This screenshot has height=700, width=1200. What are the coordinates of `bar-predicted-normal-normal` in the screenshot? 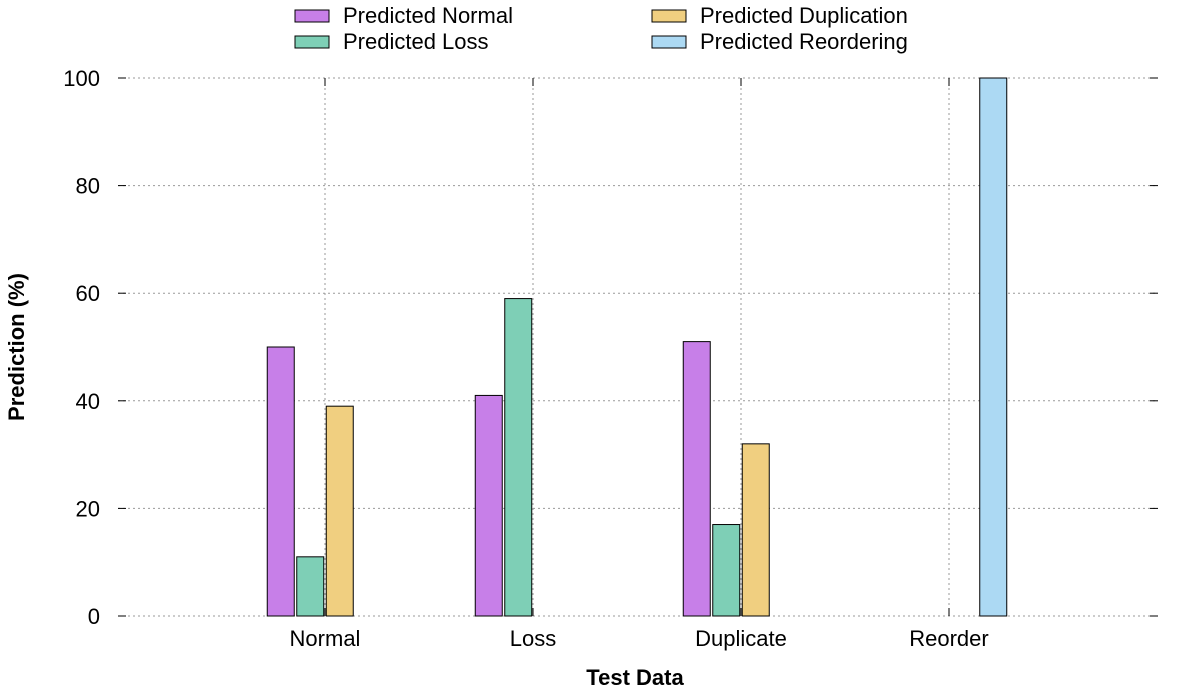 It's located at (280, 481).